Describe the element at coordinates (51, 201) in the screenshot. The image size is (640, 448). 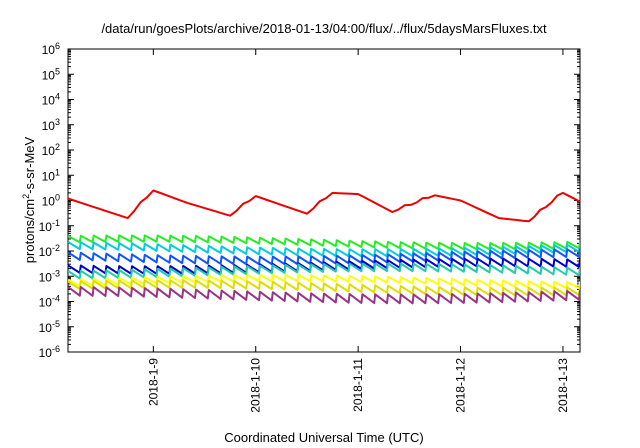
I see `y-tick-label: 10⁰` at that location.